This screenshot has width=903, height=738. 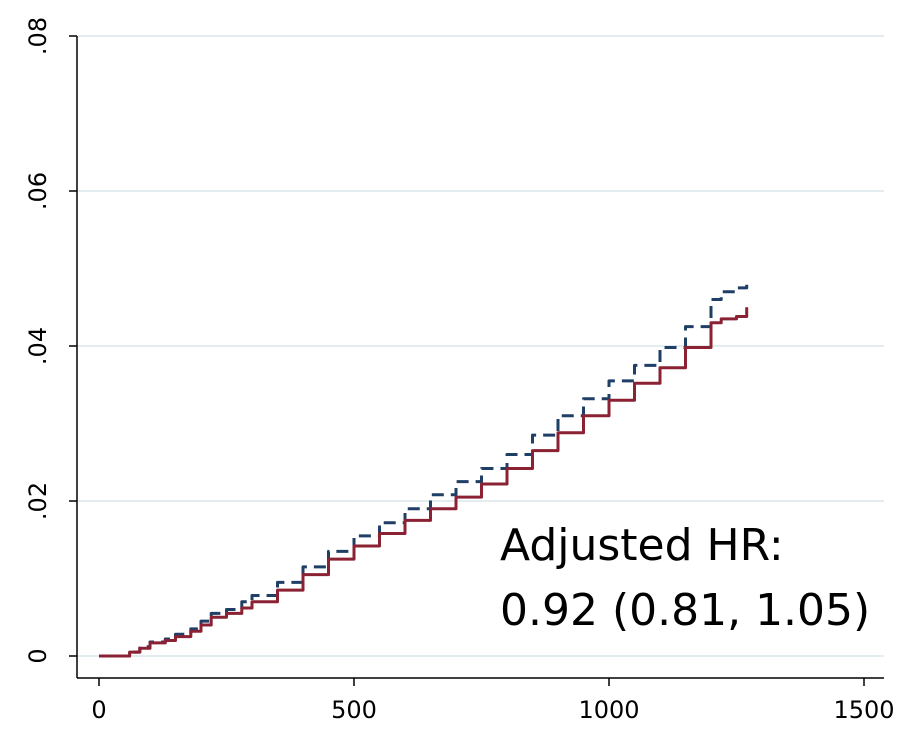 What do you see at coordinates (38, 346) in the screenshot?
I see `y-tick-label-2: .04` at bounding box center [38, 346].